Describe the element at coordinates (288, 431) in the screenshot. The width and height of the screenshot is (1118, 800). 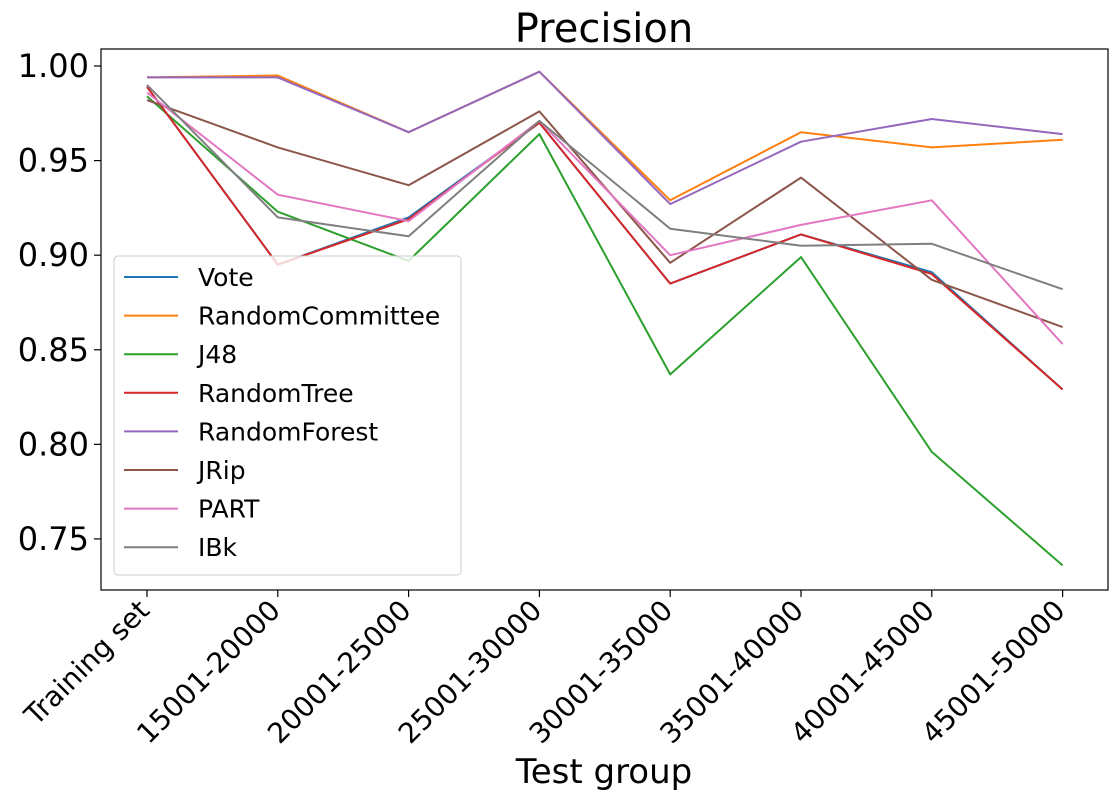
I see `legend-label-randomforest: RandomForest` at that location.